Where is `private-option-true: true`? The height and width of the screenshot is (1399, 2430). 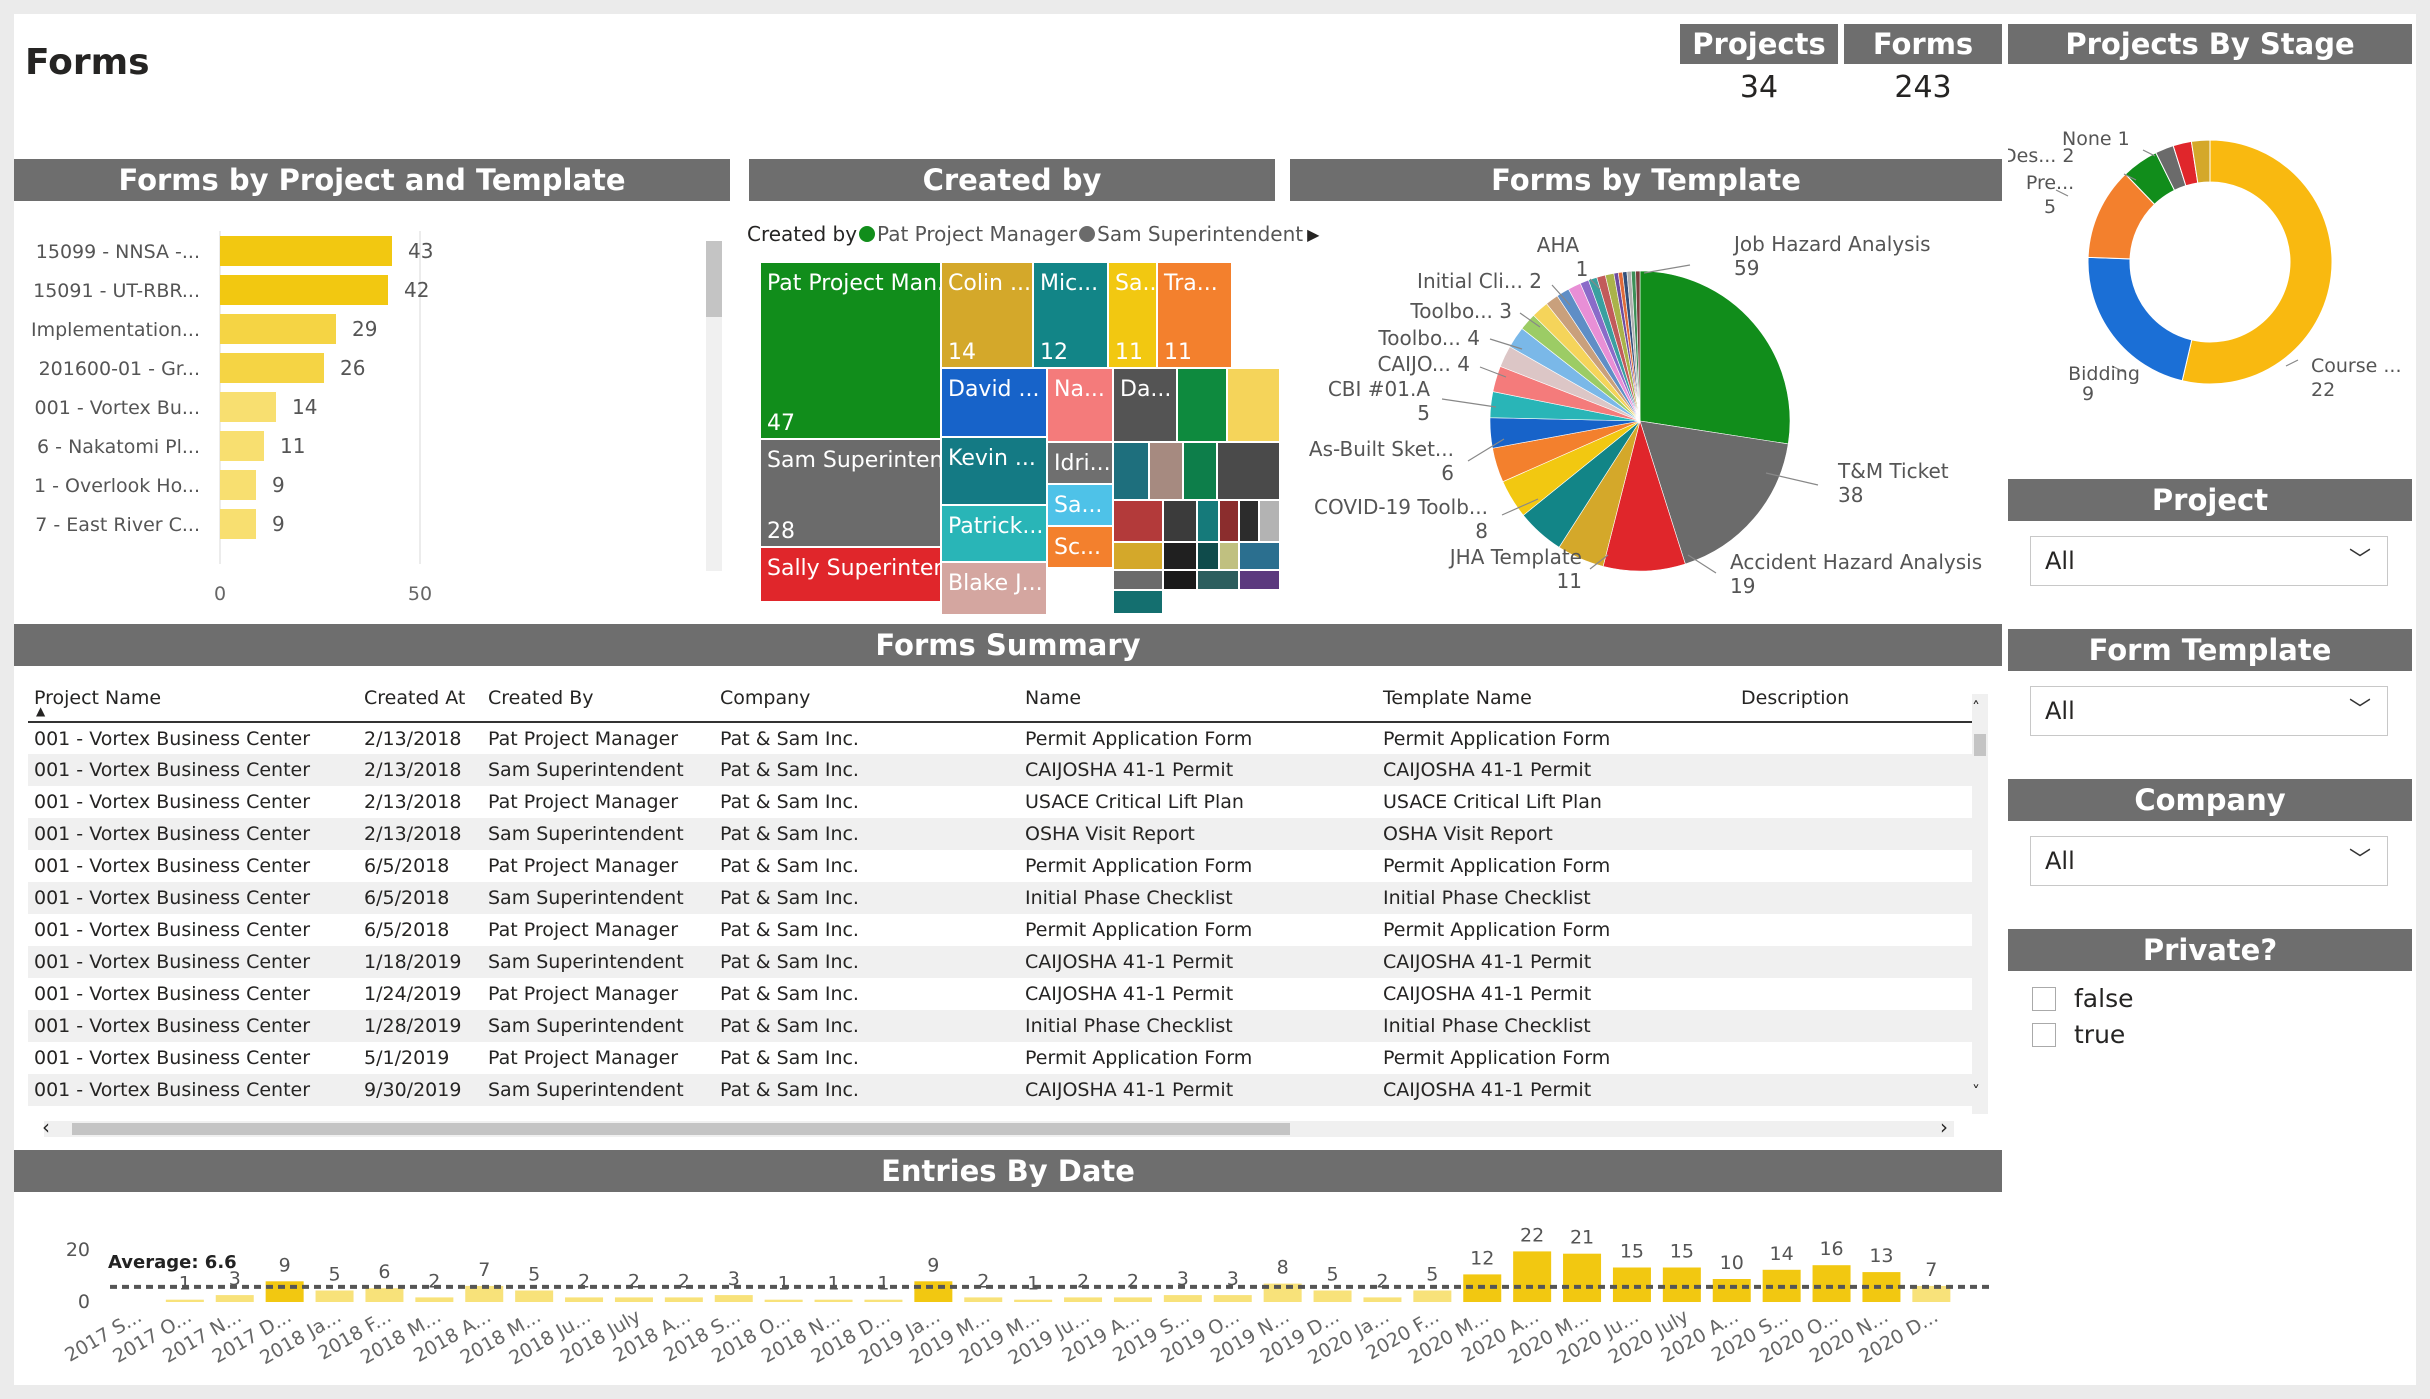 private-option-true: true is located at coordinates (2078, 1034).